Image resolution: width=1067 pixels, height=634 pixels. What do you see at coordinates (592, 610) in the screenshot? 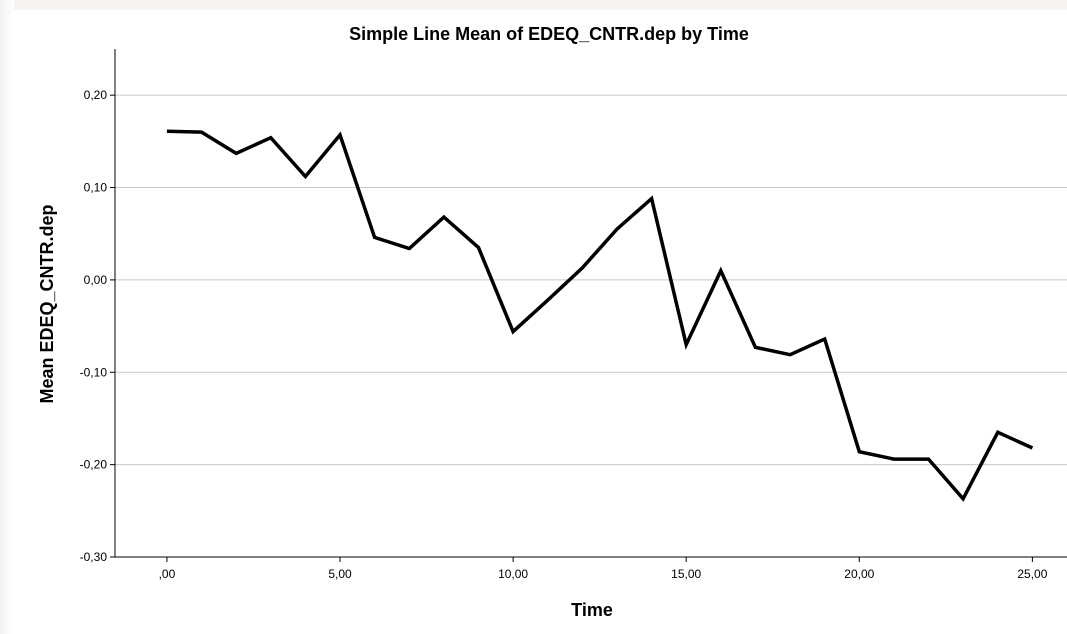
I see `x-axis-title: Time` at bounding box center [592, 610].